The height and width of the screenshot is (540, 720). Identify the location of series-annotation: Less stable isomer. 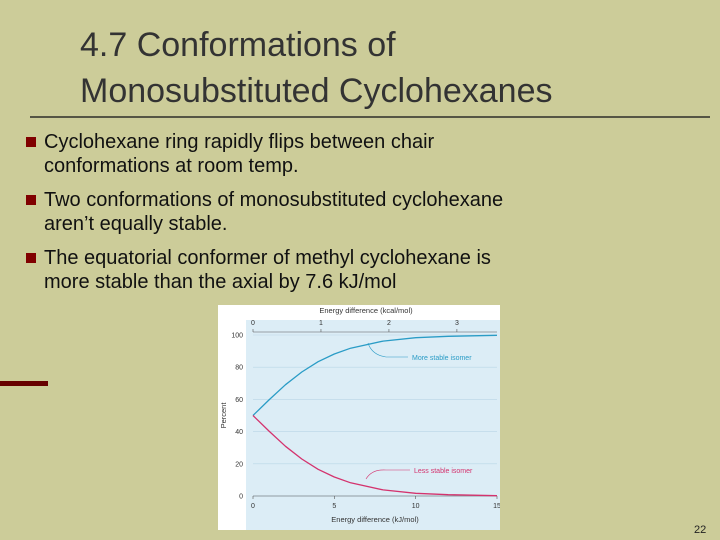
(443, 471).